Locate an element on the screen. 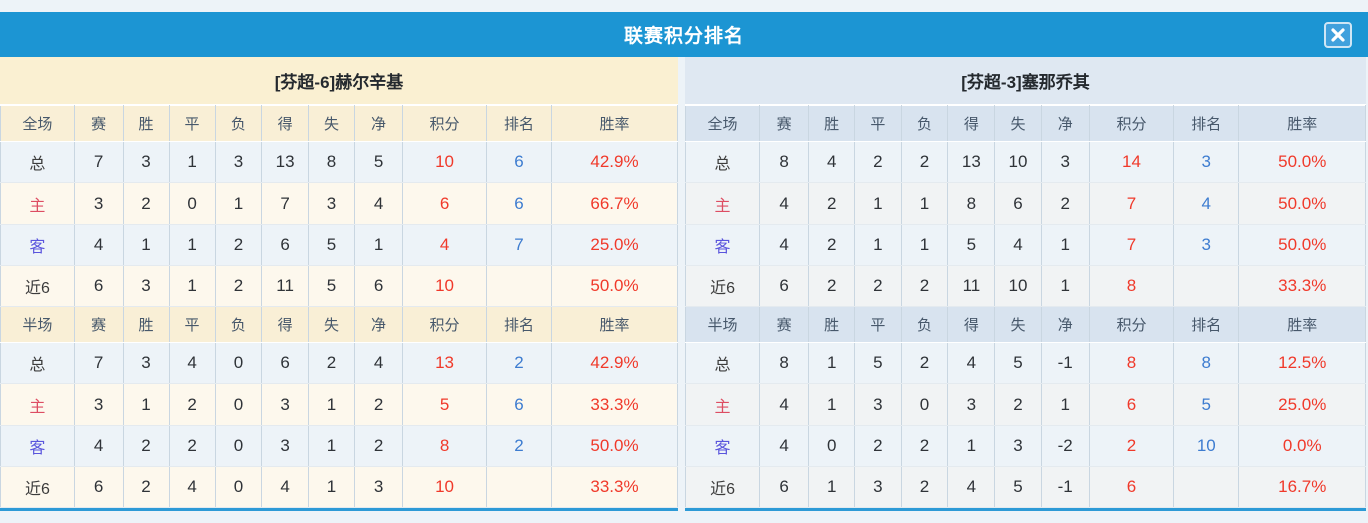 The height and width of the screenshot is (523, 1368). stats-row: 近6 6 1 3 2 4 5 -1 6 16.7% is located at coordinates (1025, 487).